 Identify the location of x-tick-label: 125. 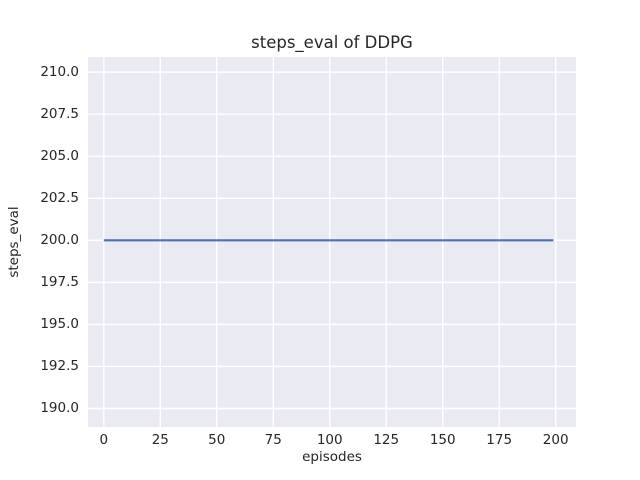
(386, 440).